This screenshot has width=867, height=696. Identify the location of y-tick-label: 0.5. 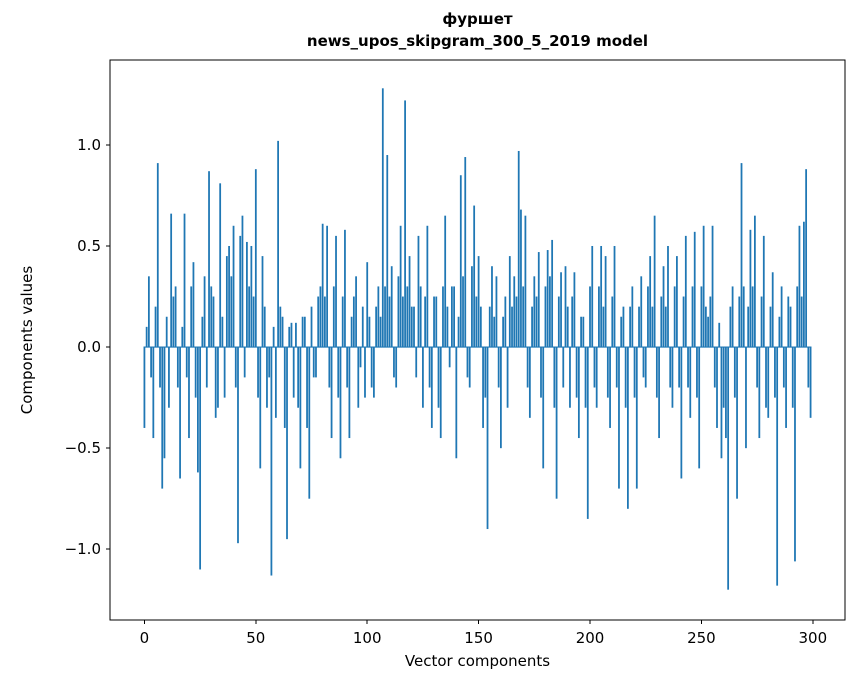
(89, 246).